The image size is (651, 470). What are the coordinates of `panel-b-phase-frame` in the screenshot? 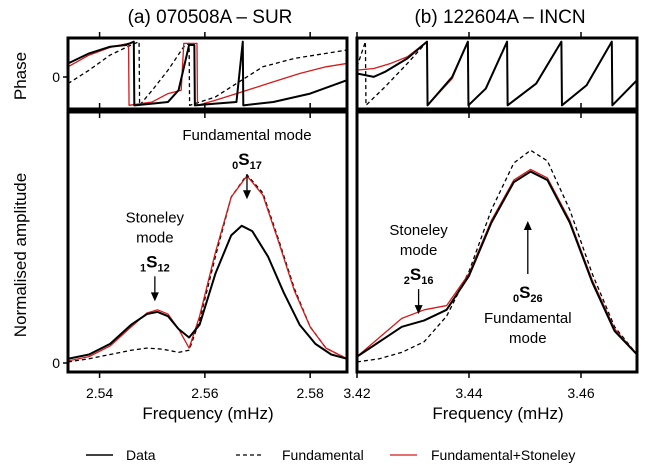 It's located at (497, 73).